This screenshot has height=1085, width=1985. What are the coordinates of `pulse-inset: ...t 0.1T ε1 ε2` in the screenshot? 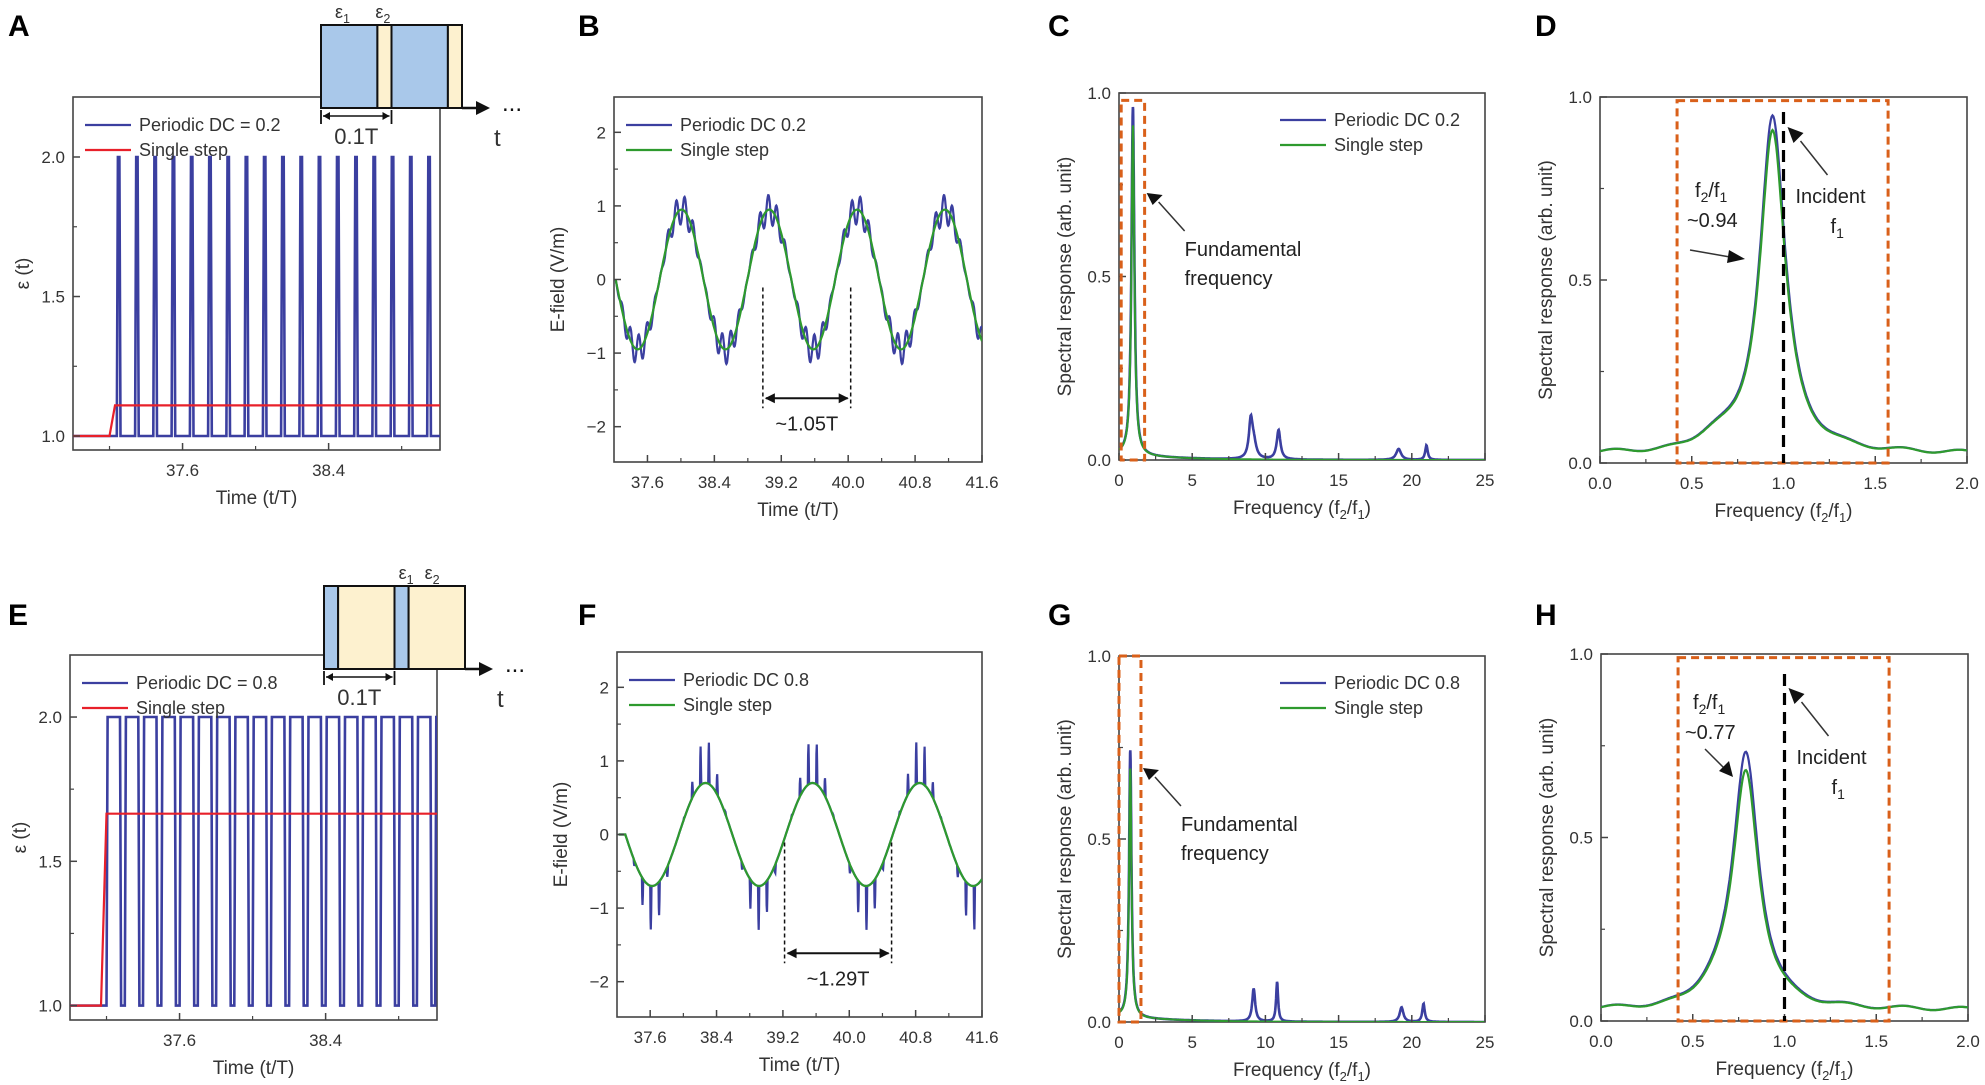 It's located at (424, 638).